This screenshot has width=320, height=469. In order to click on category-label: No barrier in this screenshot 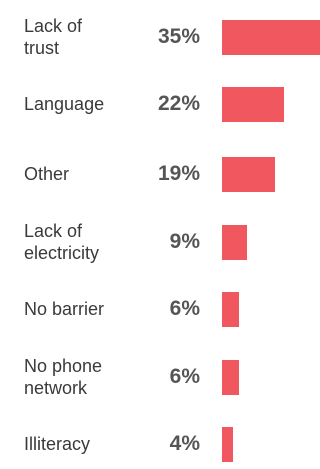, I will do `click(64, 309)`.